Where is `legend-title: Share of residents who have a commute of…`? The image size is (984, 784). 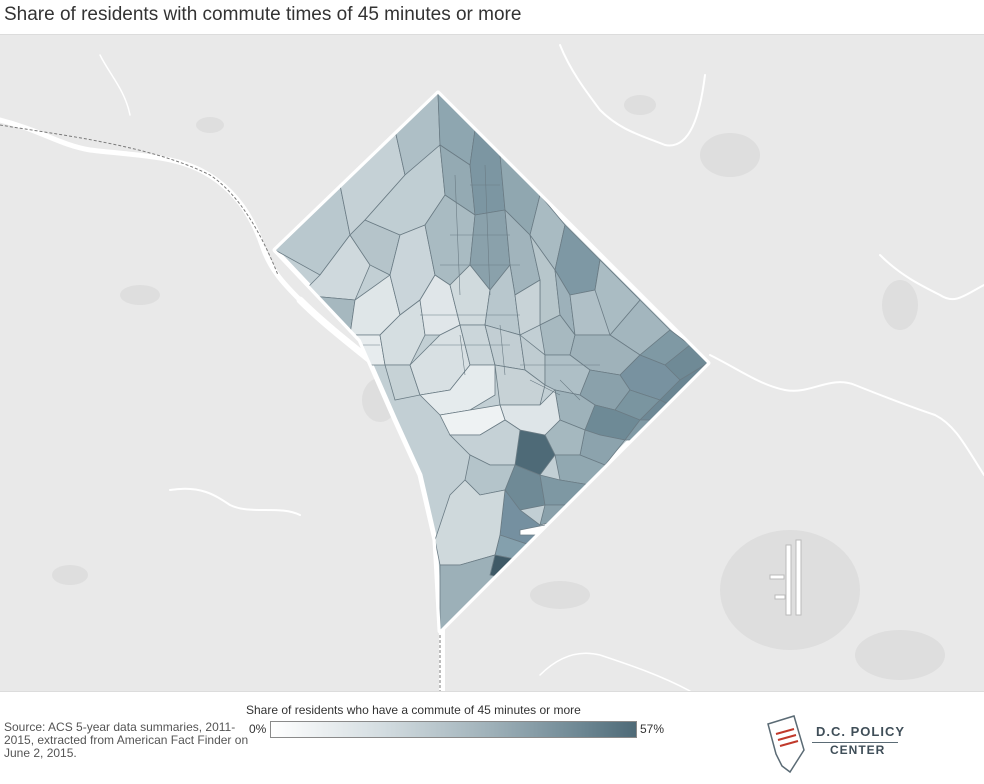
legend-title: Share of residents who have a commute of… is located at coordinates (413, 710).